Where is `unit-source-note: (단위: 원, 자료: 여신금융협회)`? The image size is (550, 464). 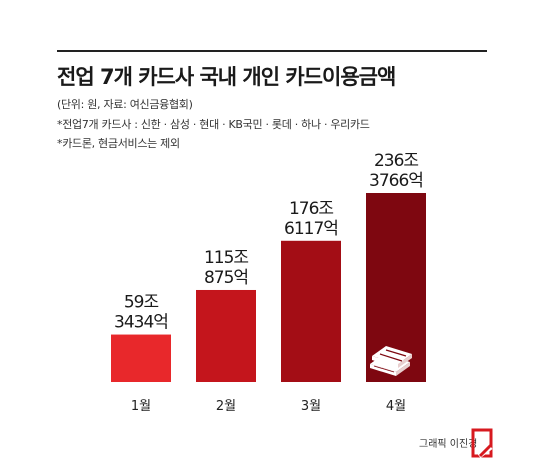 unit-source-note: (단위: 원, 자료: 여신금융협회) is located at coordinates (125, 104).